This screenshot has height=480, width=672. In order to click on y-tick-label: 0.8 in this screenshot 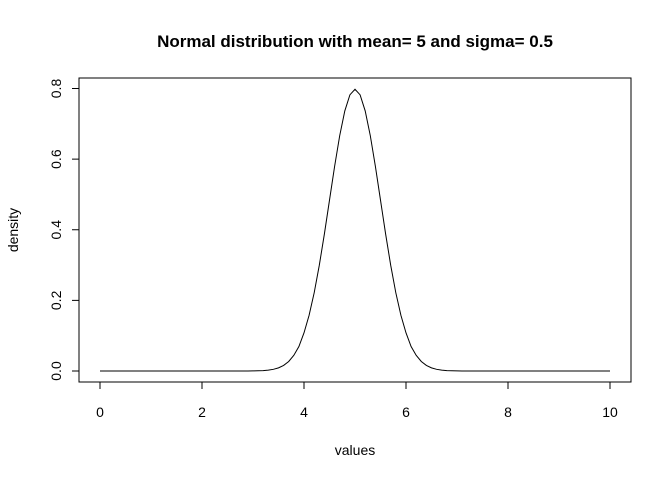, I will do `click(56, 89)`.